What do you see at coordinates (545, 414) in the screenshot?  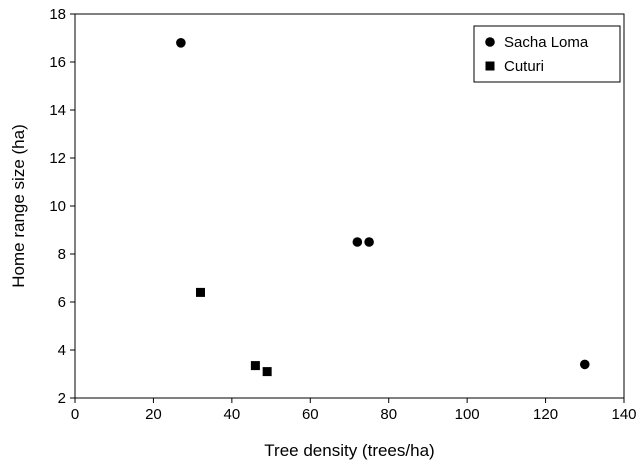 I see `x-tick-label: 120` at bounding box center [545, 414].